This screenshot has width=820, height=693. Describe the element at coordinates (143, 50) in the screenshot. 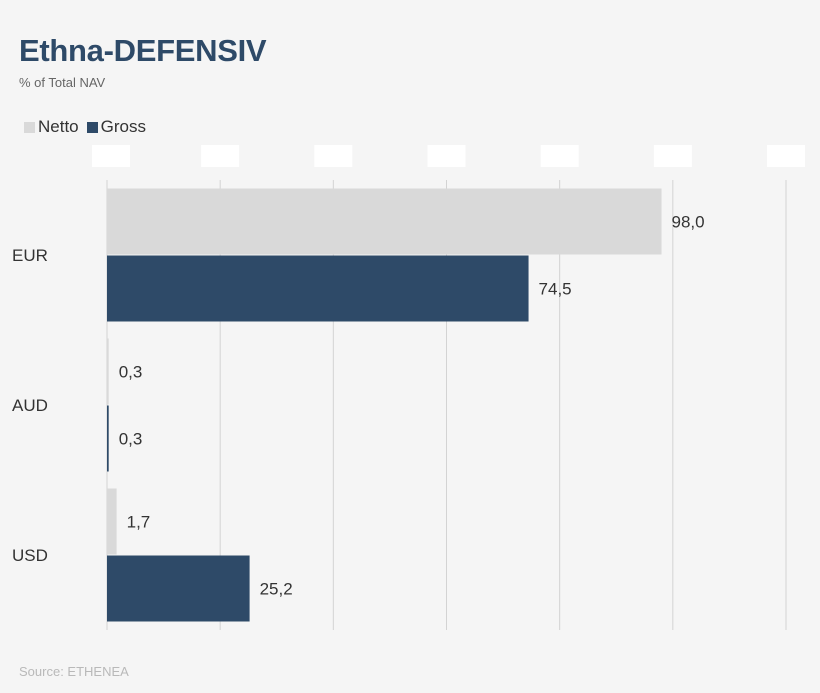

I see `chart-title: Ethna-DEFENSIV` at that location.